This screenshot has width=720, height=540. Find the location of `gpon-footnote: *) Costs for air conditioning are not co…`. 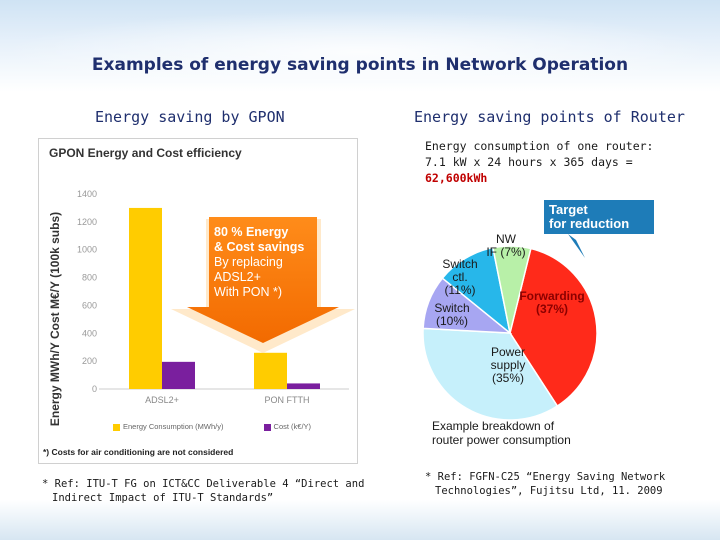

gpon-footnote: *) Costs for air conditioning are not co… is located at coordinates (138, 452).